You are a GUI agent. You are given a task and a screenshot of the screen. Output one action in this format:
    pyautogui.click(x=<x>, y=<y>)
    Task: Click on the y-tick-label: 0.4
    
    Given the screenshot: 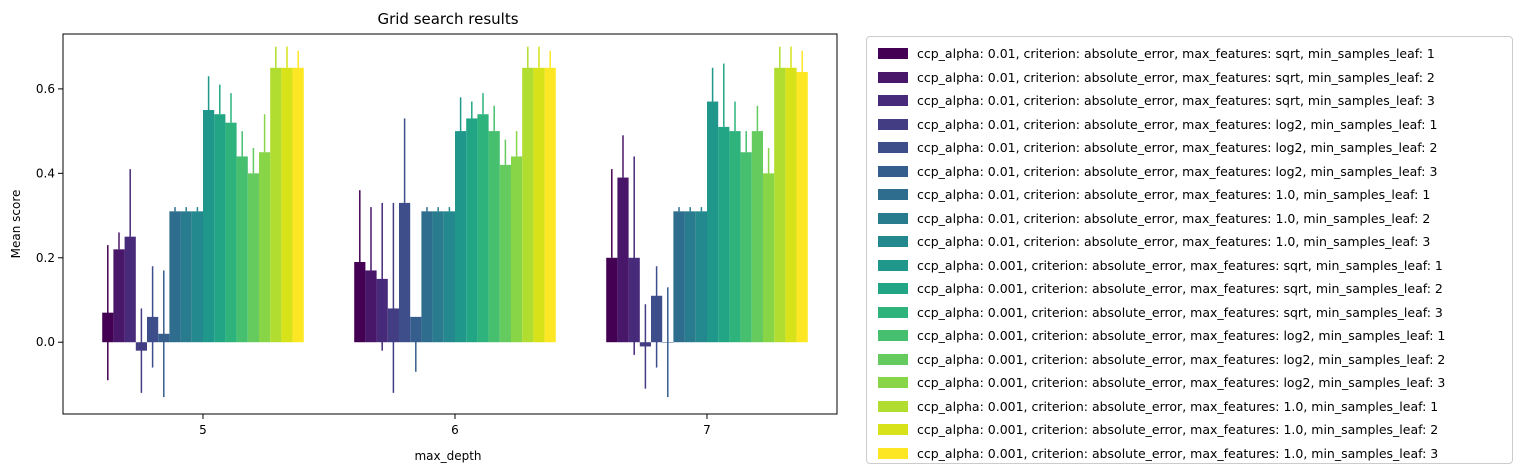 What is the action you would take?
    pyautogui.click(x=45, y=173)
    